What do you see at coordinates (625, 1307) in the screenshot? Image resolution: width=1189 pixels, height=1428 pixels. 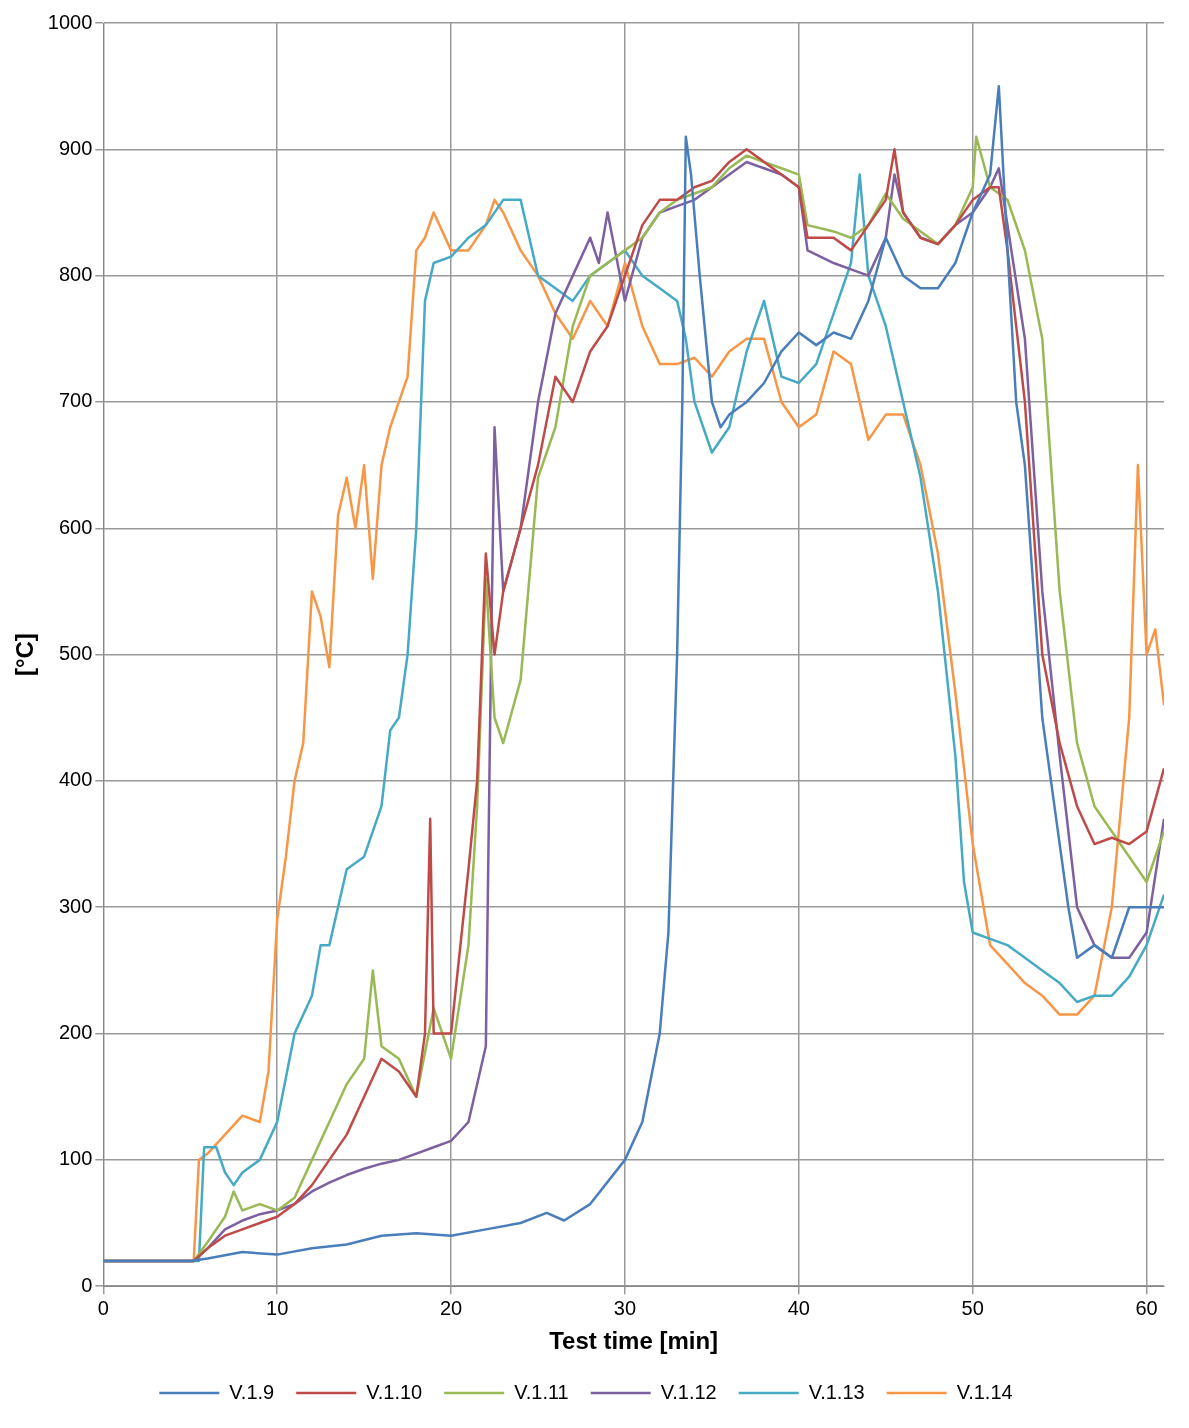 I see `x-tick-label: 30` at bounding box center [625, 1307].